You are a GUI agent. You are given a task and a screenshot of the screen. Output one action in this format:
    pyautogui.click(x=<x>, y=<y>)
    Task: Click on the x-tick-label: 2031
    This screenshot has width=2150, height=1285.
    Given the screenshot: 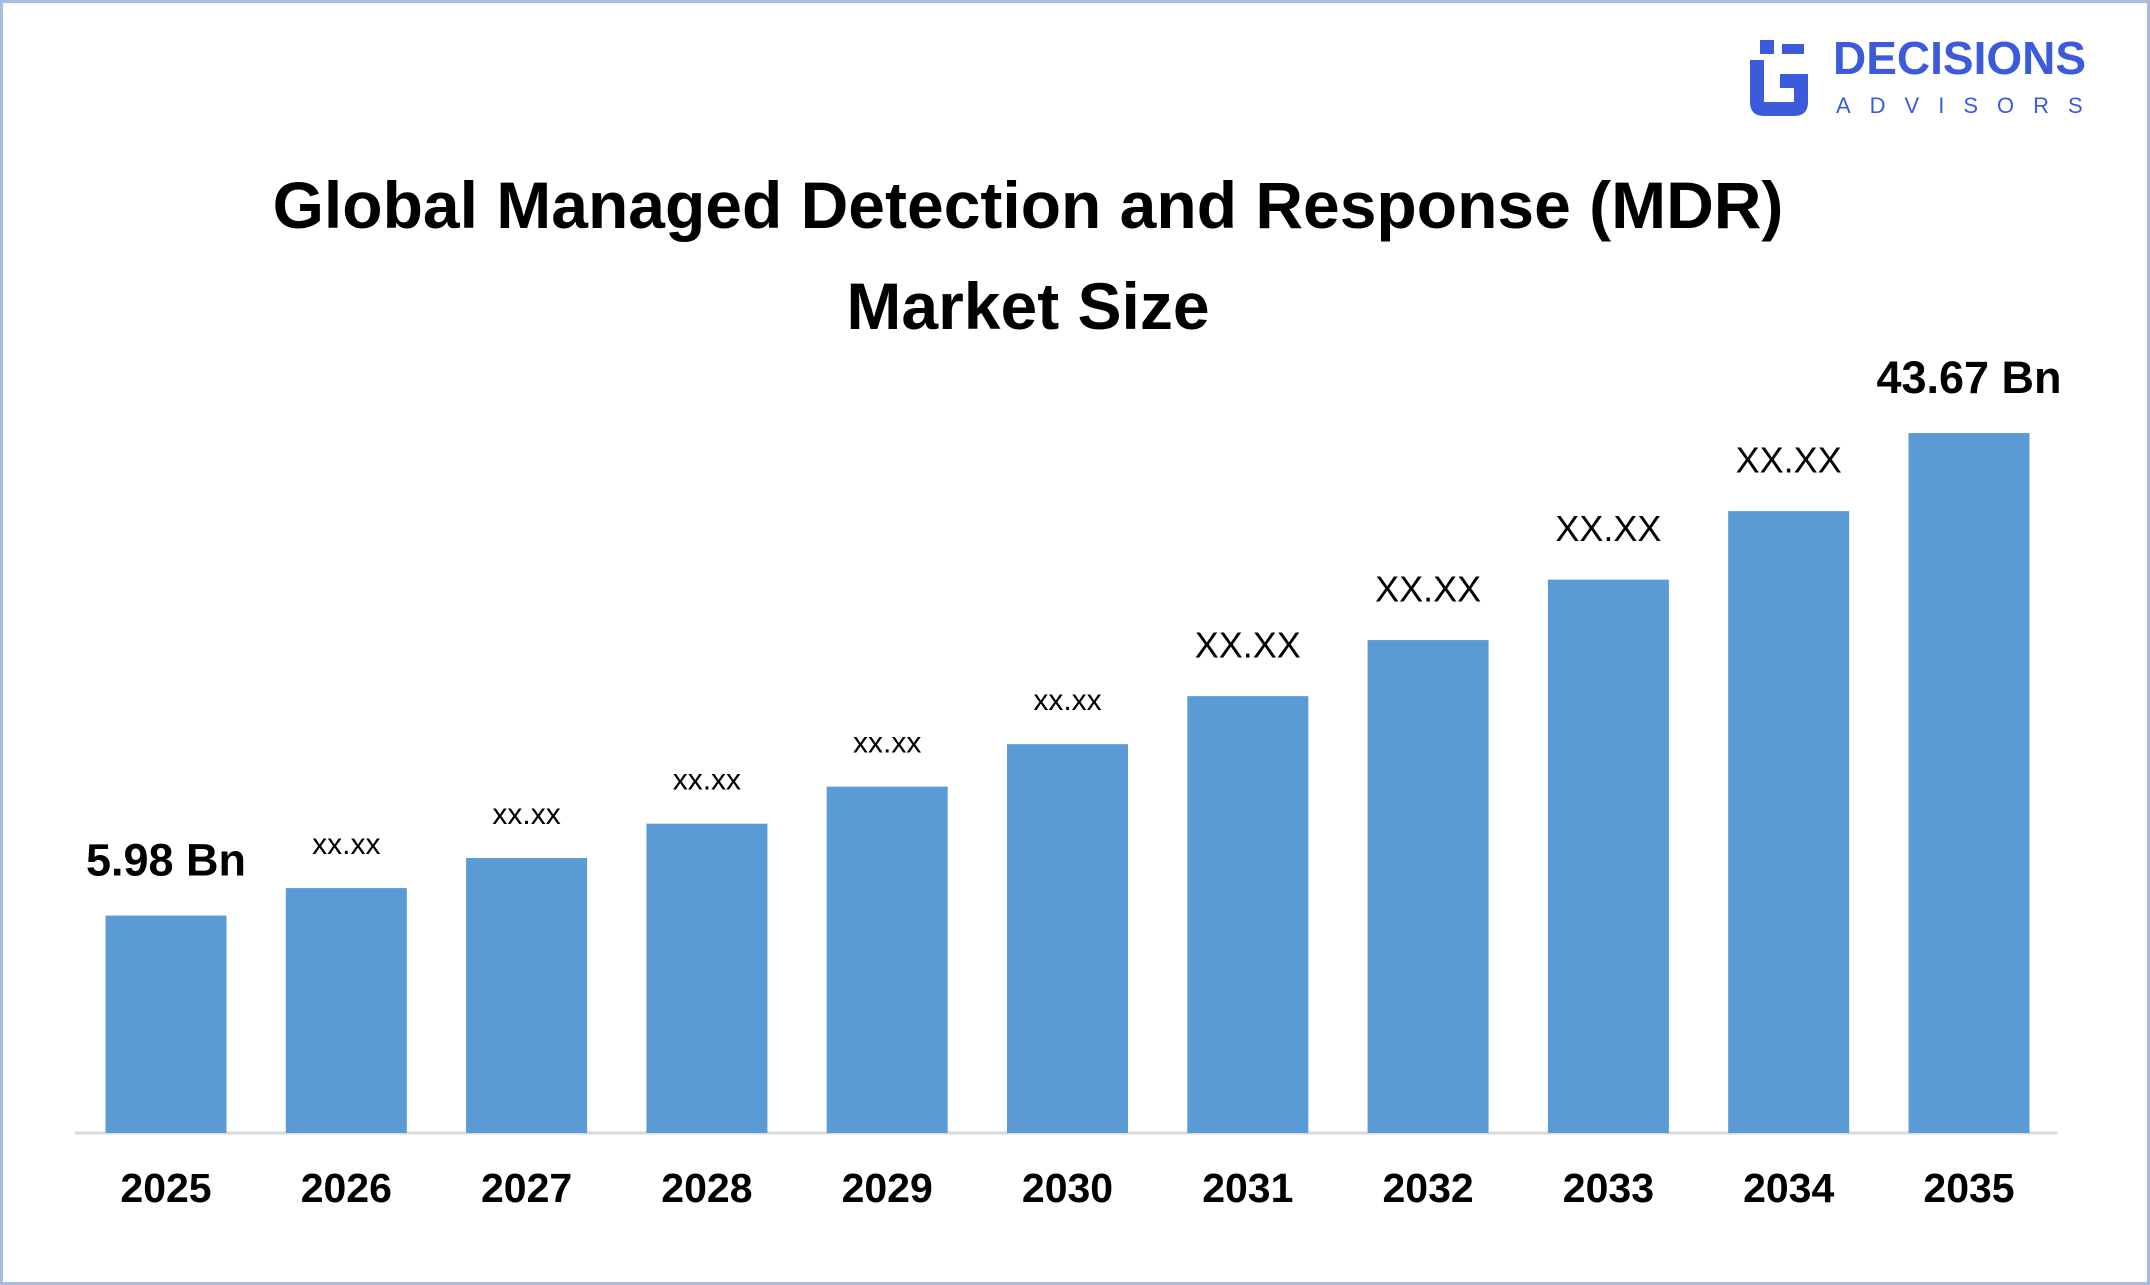 What is the action you would take?
    pyautogui.click(x=1247, y=1188)
    